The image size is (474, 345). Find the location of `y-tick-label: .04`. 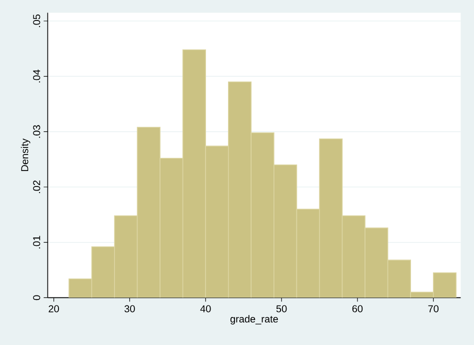

y-tick-label: .04 is located at coordinates (36, 76).